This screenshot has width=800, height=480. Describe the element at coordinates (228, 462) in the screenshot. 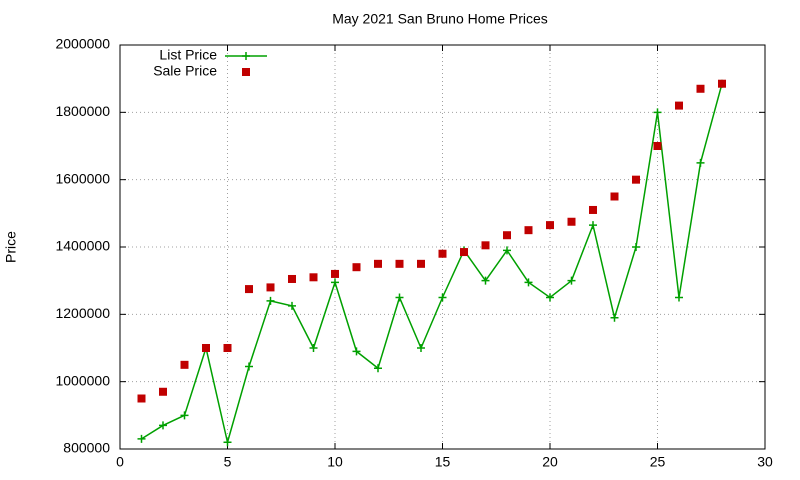

I see `x-tick-label: 5` at that location.